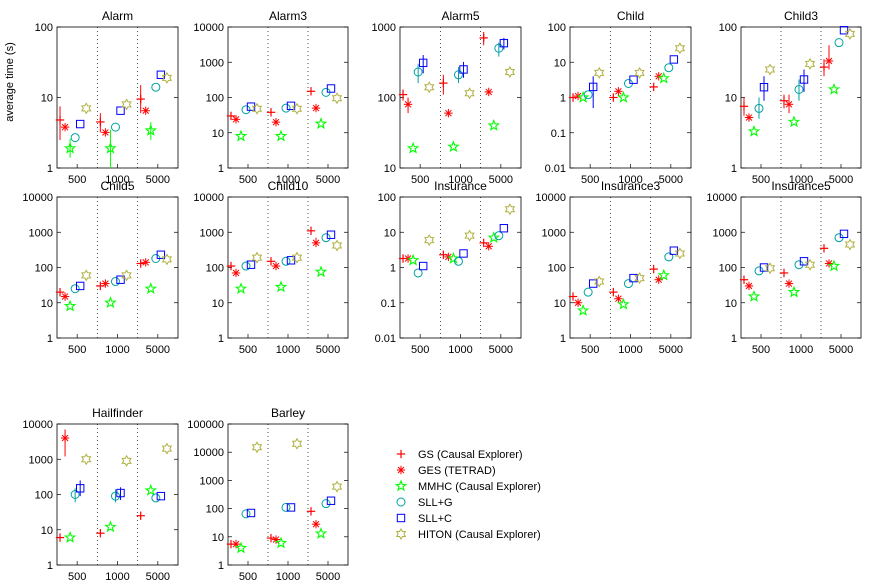  What do you see at coordinates (270, 267) in the screenshot?
I see `panel-child10: Child10110100100010000500 1000 5000` at bounding box center [270, 267].